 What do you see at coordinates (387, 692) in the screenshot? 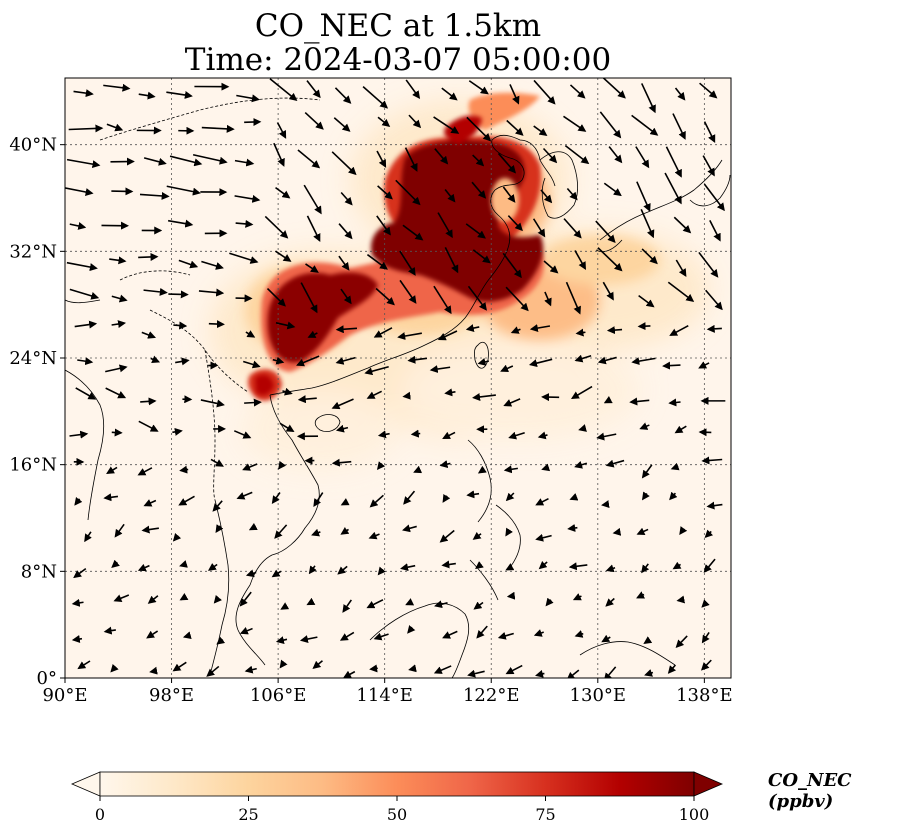
I see `longitude-axis: 90°E 98°E 106°E 114°E 122°E 130°E 138°E` at bounding box center [387, 692].